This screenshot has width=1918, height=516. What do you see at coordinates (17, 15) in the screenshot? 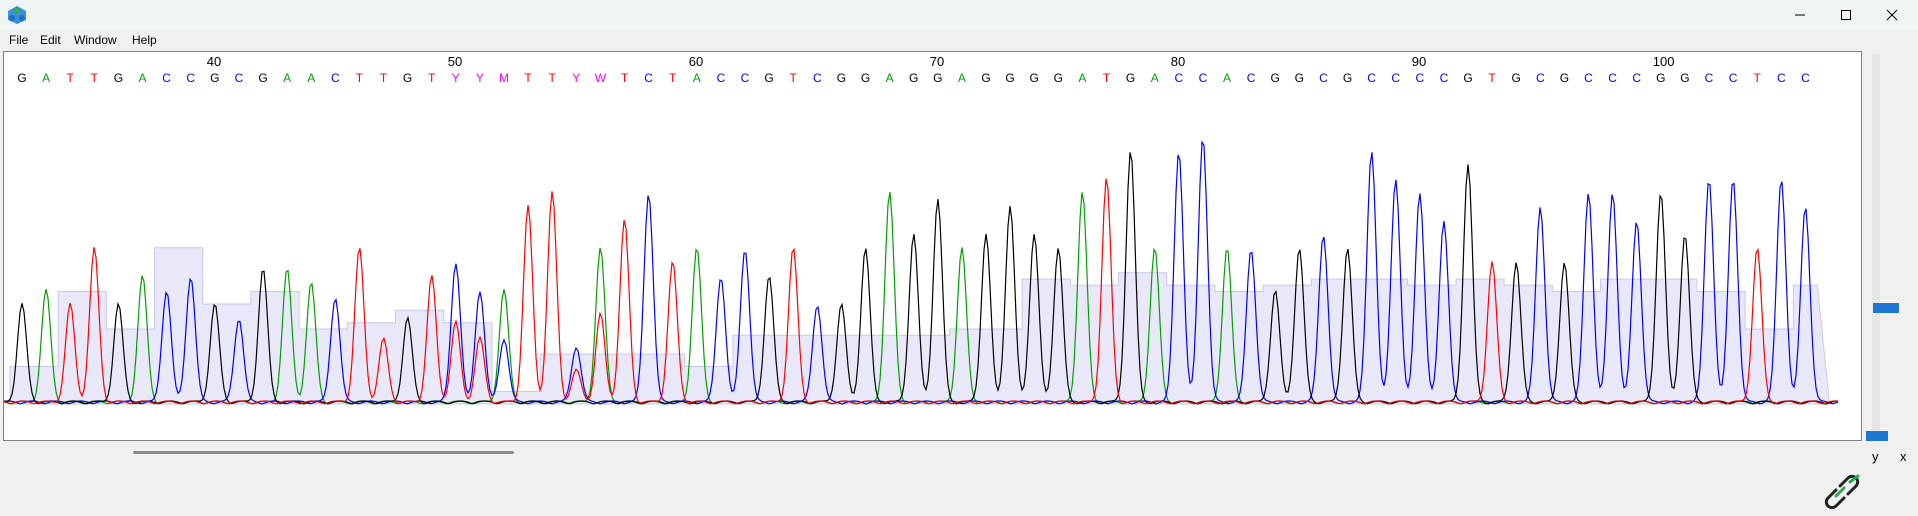
I see `app-icon` at bounding box center [17, 15].